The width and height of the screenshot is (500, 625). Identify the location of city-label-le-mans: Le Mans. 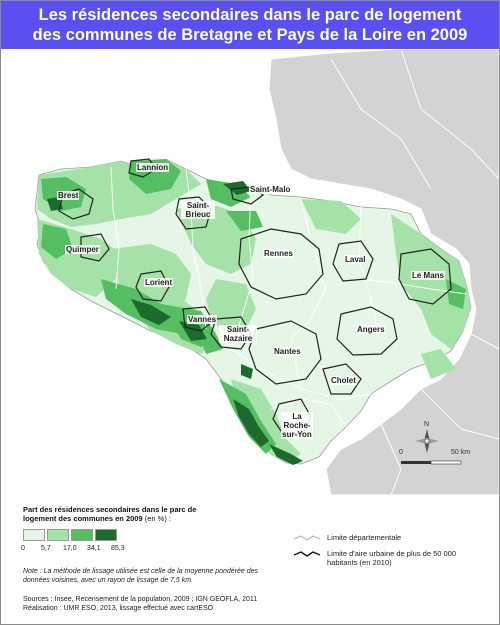
(428, 275).